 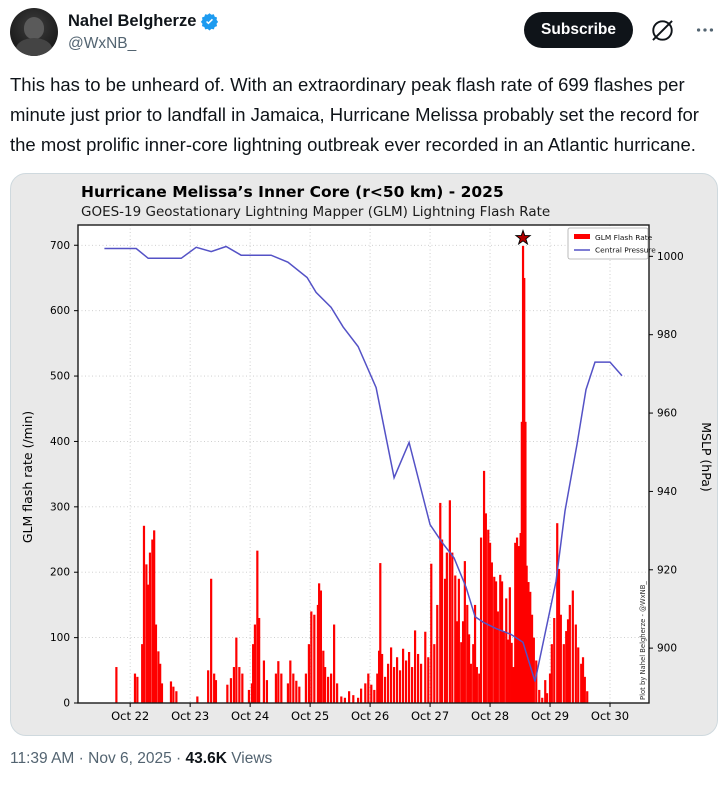 What do you see at coordinates (60, 246) in the screenshot?
I see `svg-text: 700` at bounding box center [60, 246].